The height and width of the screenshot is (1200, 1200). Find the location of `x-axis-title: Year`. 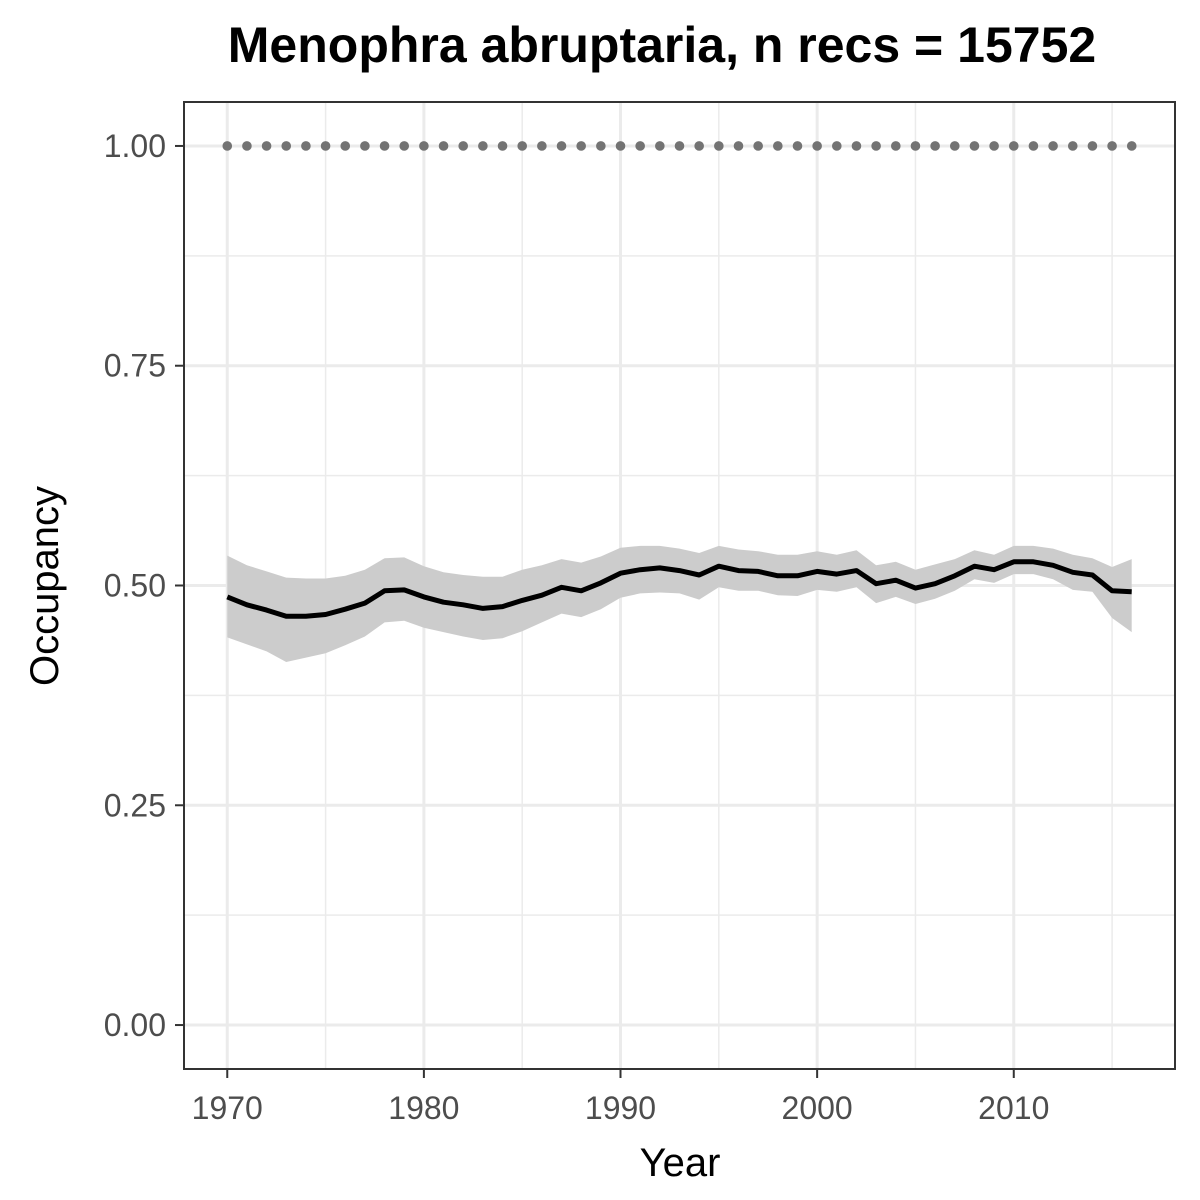

x-axis-title: Year is located at coordinates (680, 1163).